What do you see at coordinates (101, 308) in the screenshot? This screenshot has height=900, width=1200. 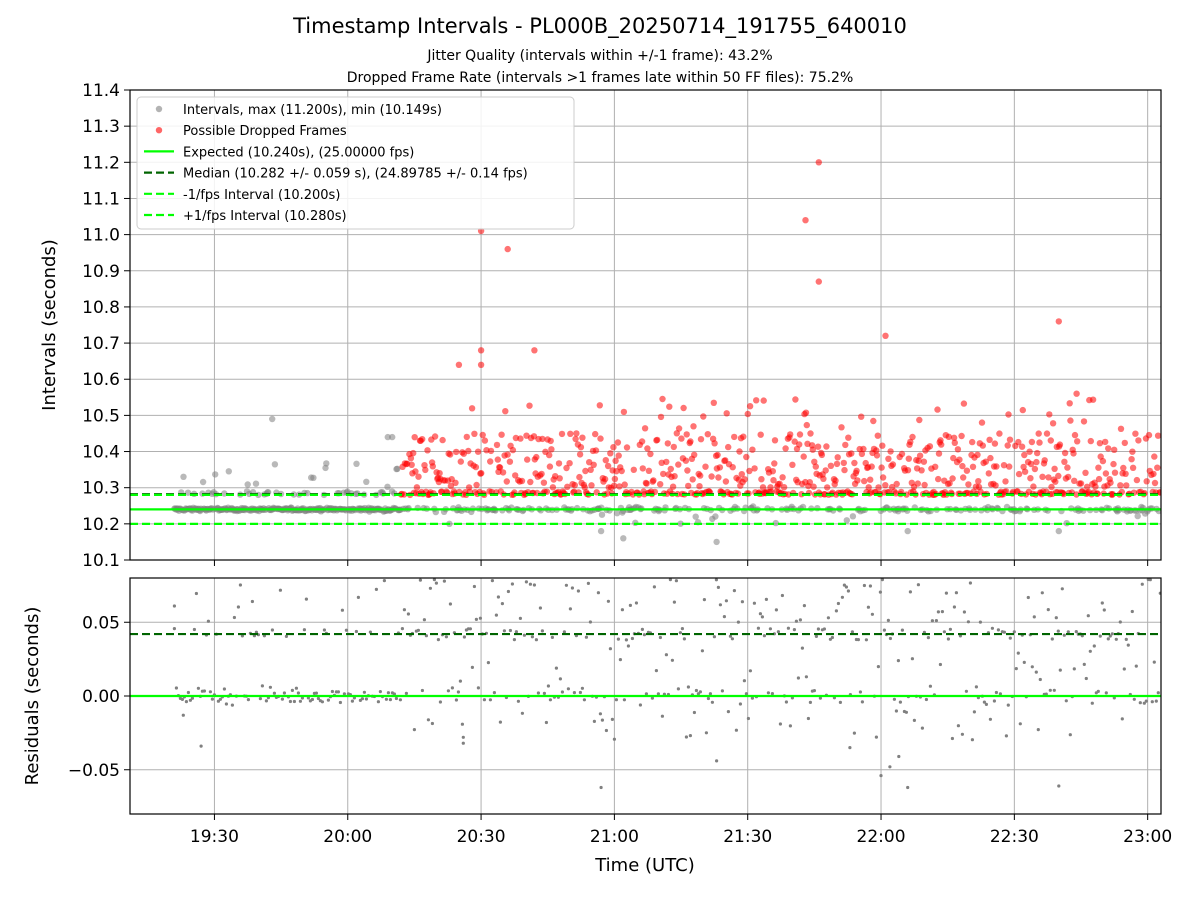 I see `y-tick-label: 10.8` at bounding box center [101, 308].